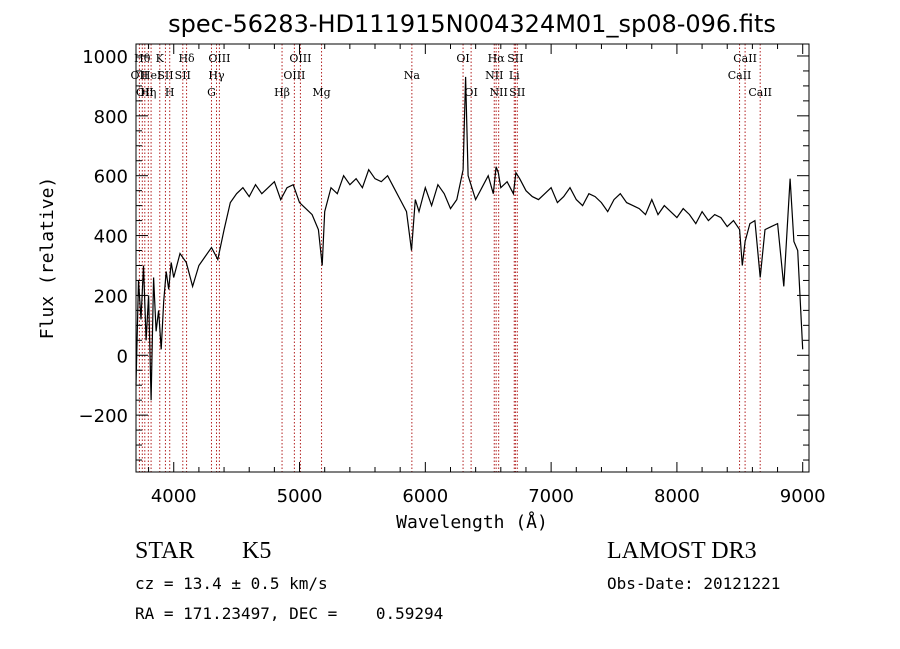  I want to click on line-label-23: Li, so click(514, 75).